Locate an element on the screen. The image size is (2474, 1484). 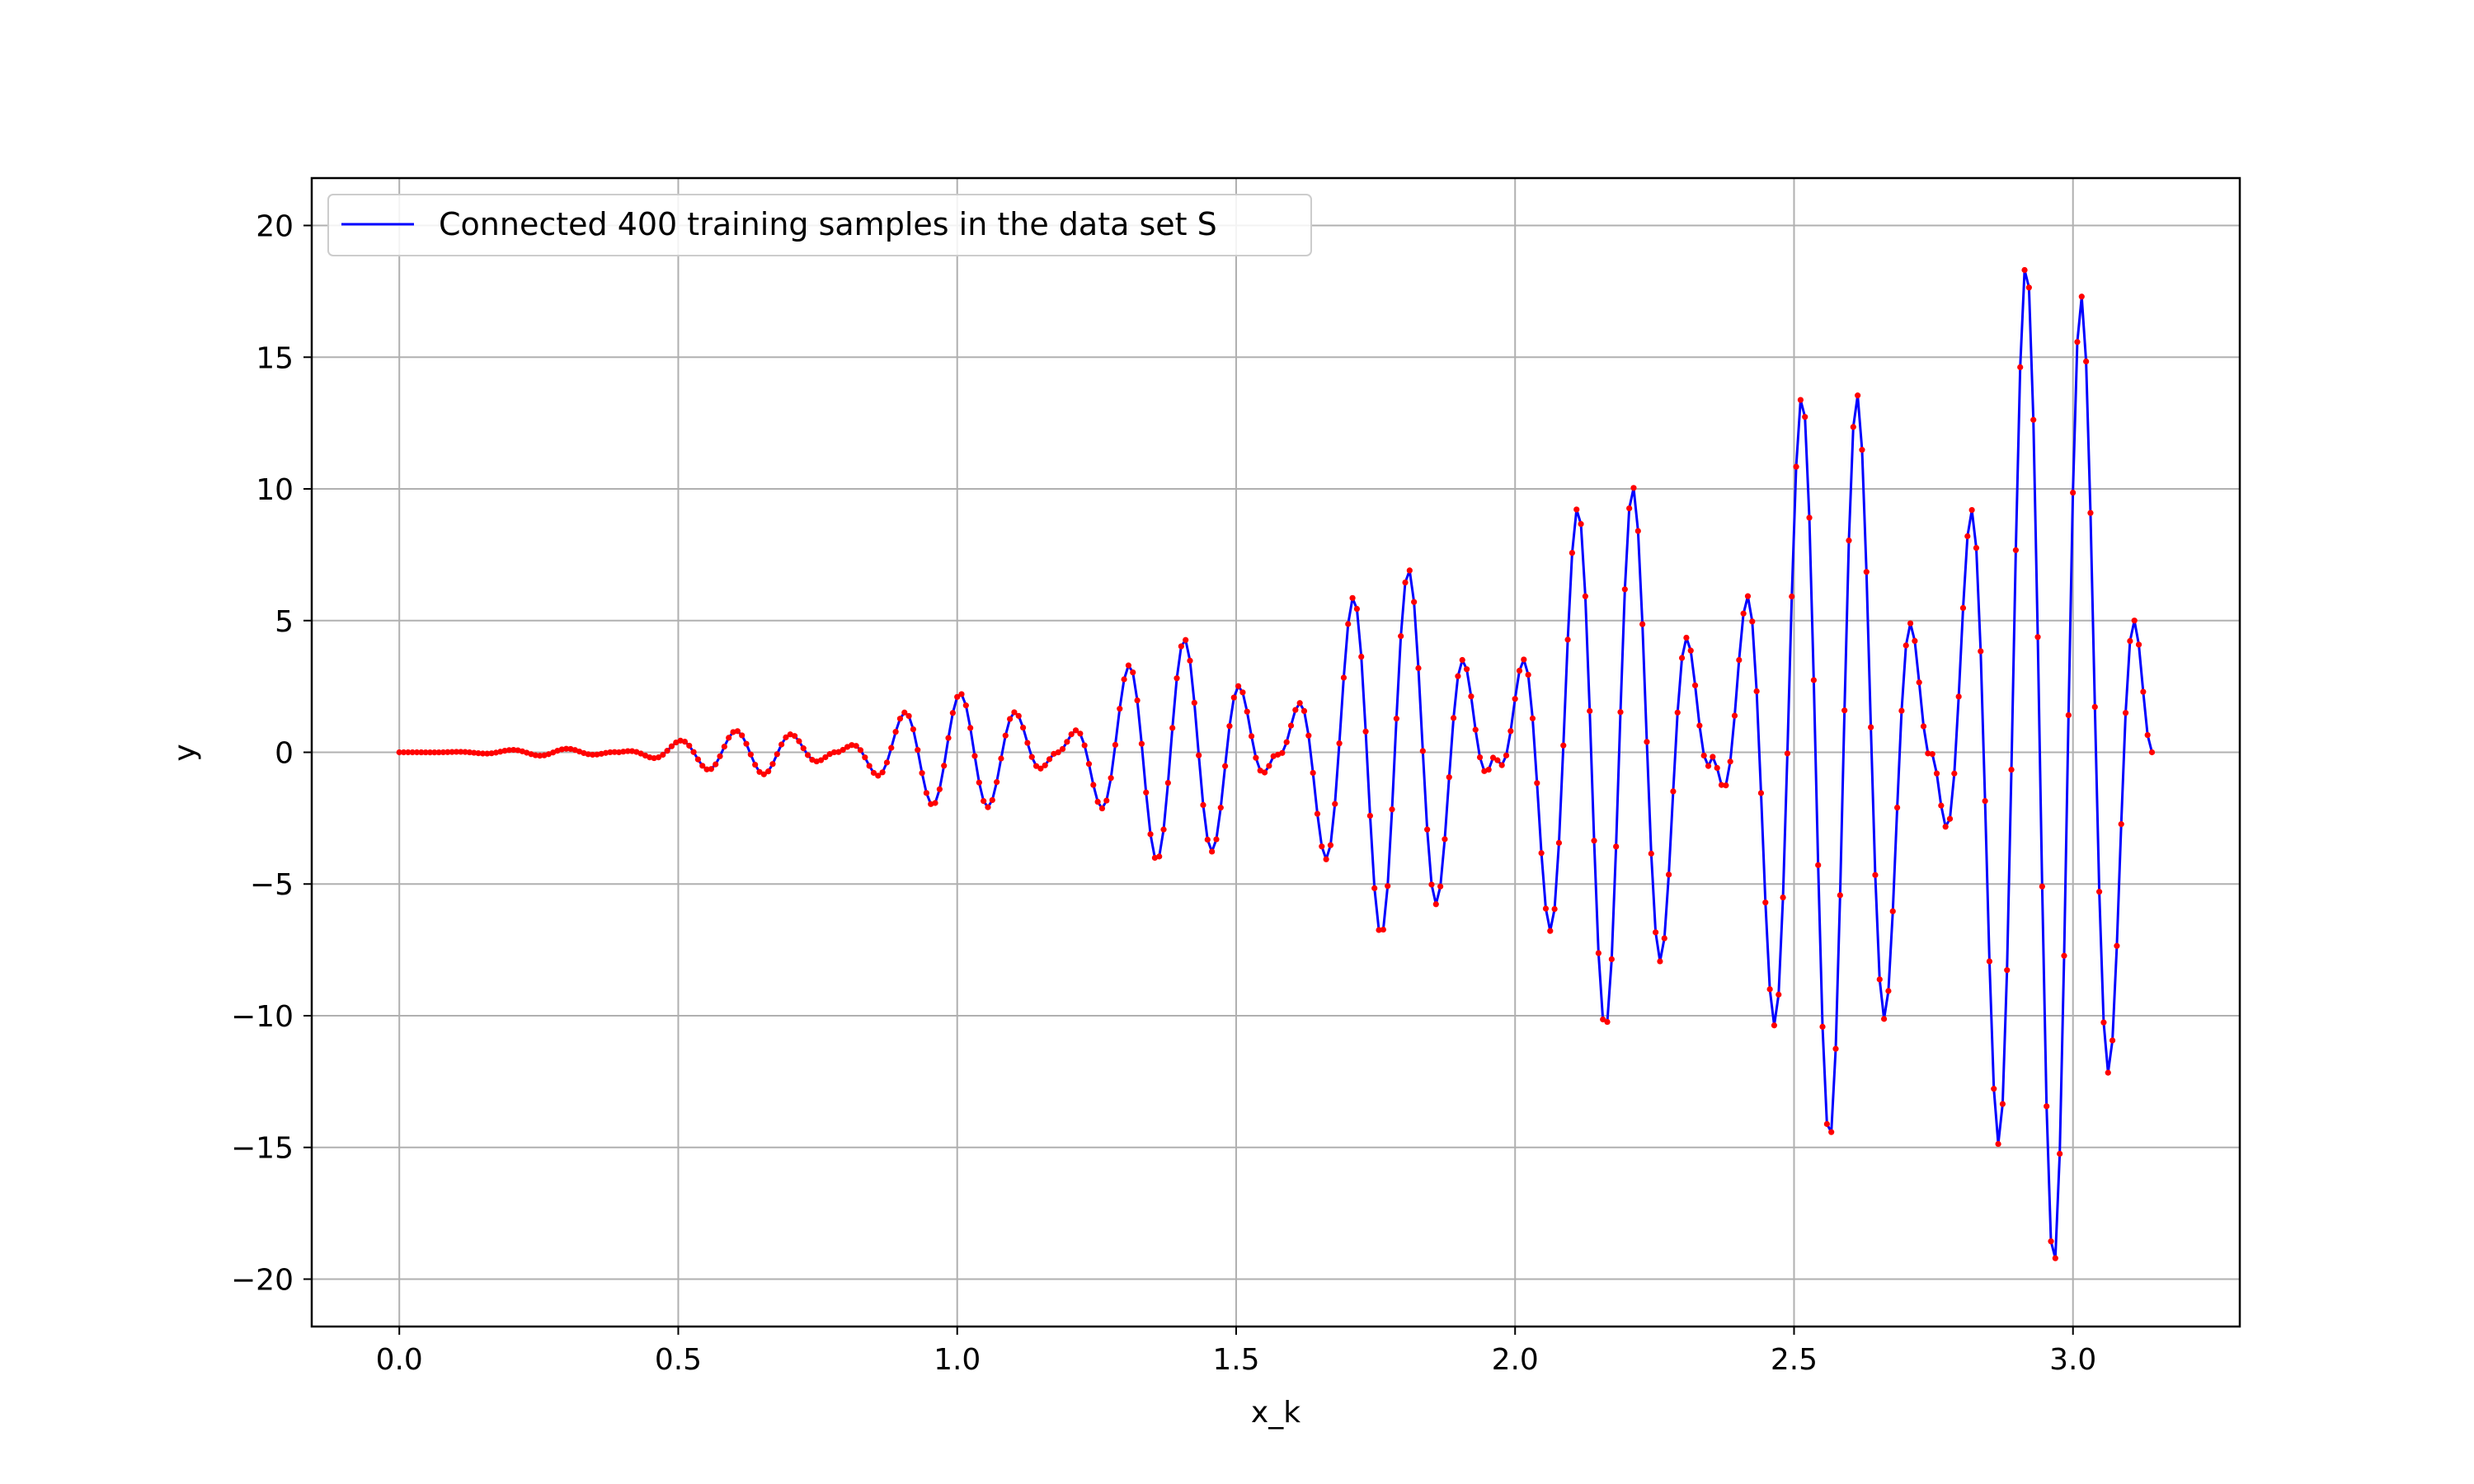
x-tick-label: 2.5 is located at coordinates (1794, 1360).